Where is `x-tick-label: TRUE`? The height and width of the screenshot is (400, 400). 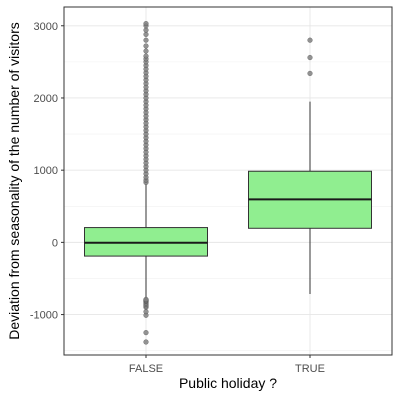 x-tick-label: TRUE is located at coordinates (310, 369).